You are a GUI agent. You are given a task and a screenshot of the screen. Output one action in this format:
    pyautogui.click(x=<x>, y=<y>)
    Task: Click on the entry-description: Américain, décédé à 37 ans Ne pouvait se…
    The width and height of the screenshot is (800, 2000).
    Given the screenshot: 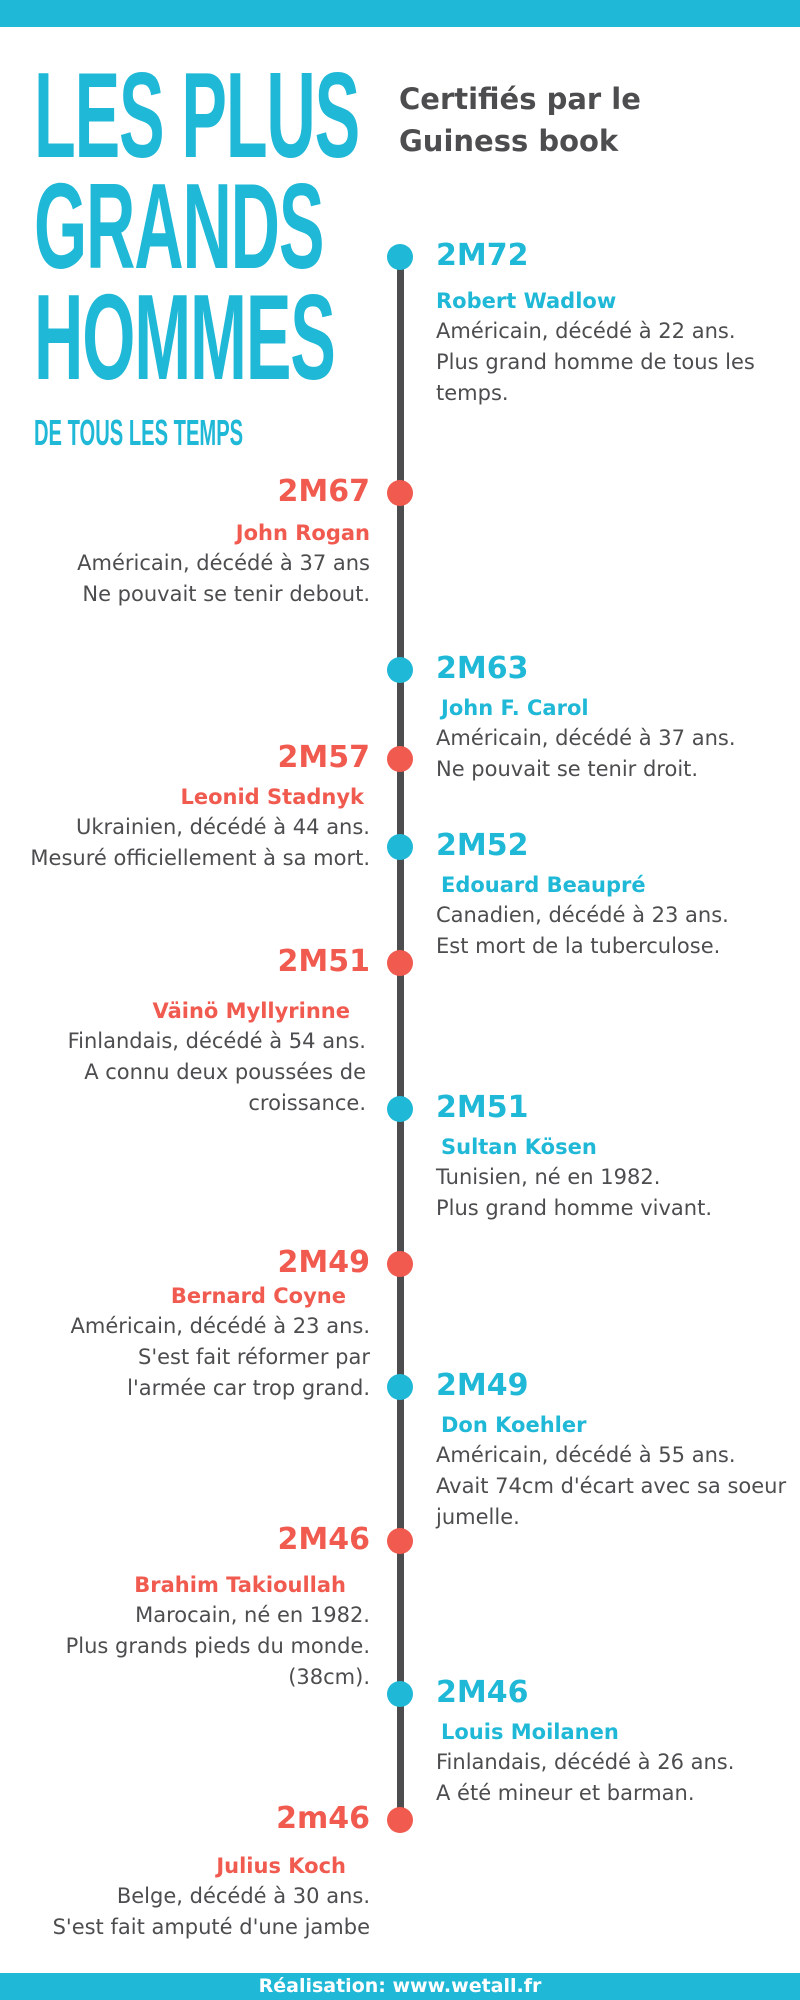 What is the action you would take?
    pyautogui.click(x=223, y=578)
    